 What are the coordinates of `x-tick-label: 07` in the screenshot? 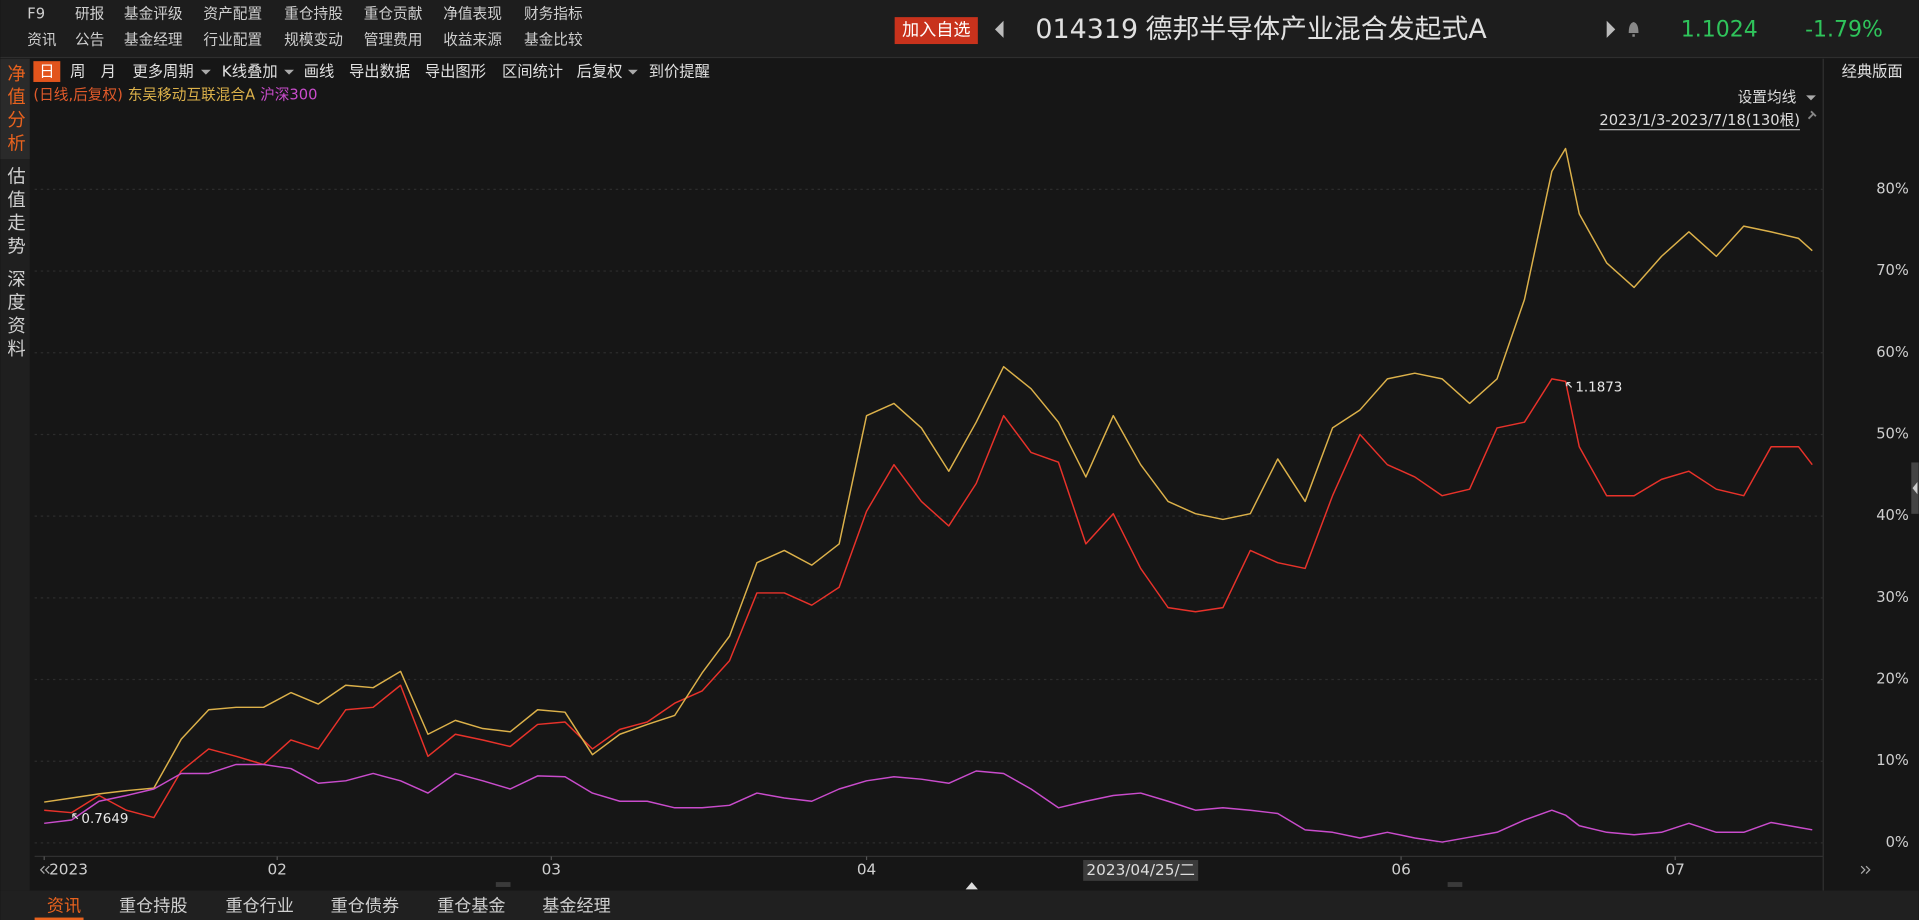 It's located at (1674, 869).